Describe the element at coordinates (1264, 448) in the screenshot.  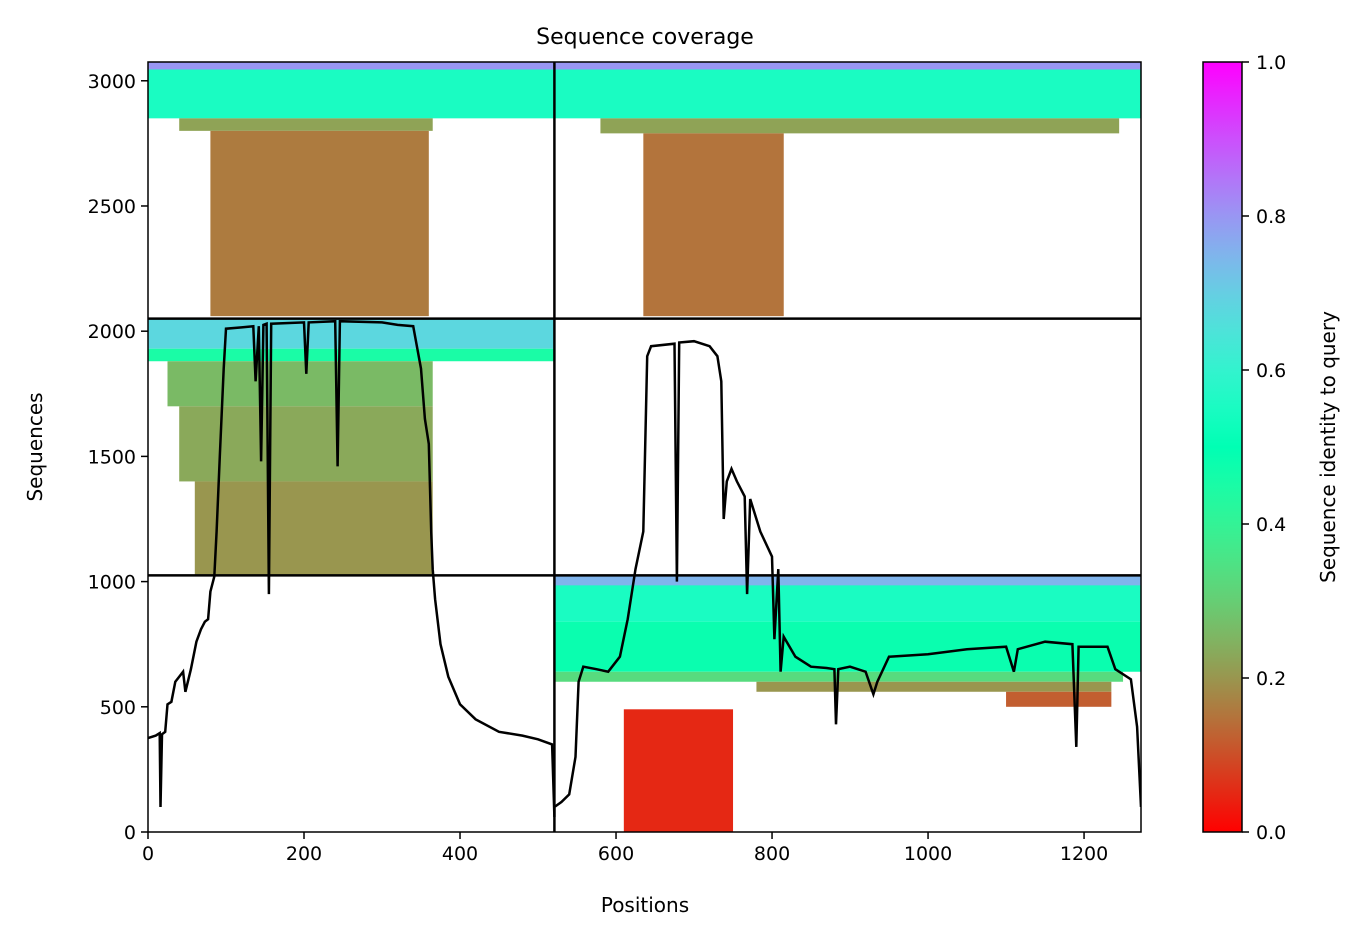
I see `colorbar-ticks: 0.0 0.2 0.4 0.6 0.8 1.0` at that location.